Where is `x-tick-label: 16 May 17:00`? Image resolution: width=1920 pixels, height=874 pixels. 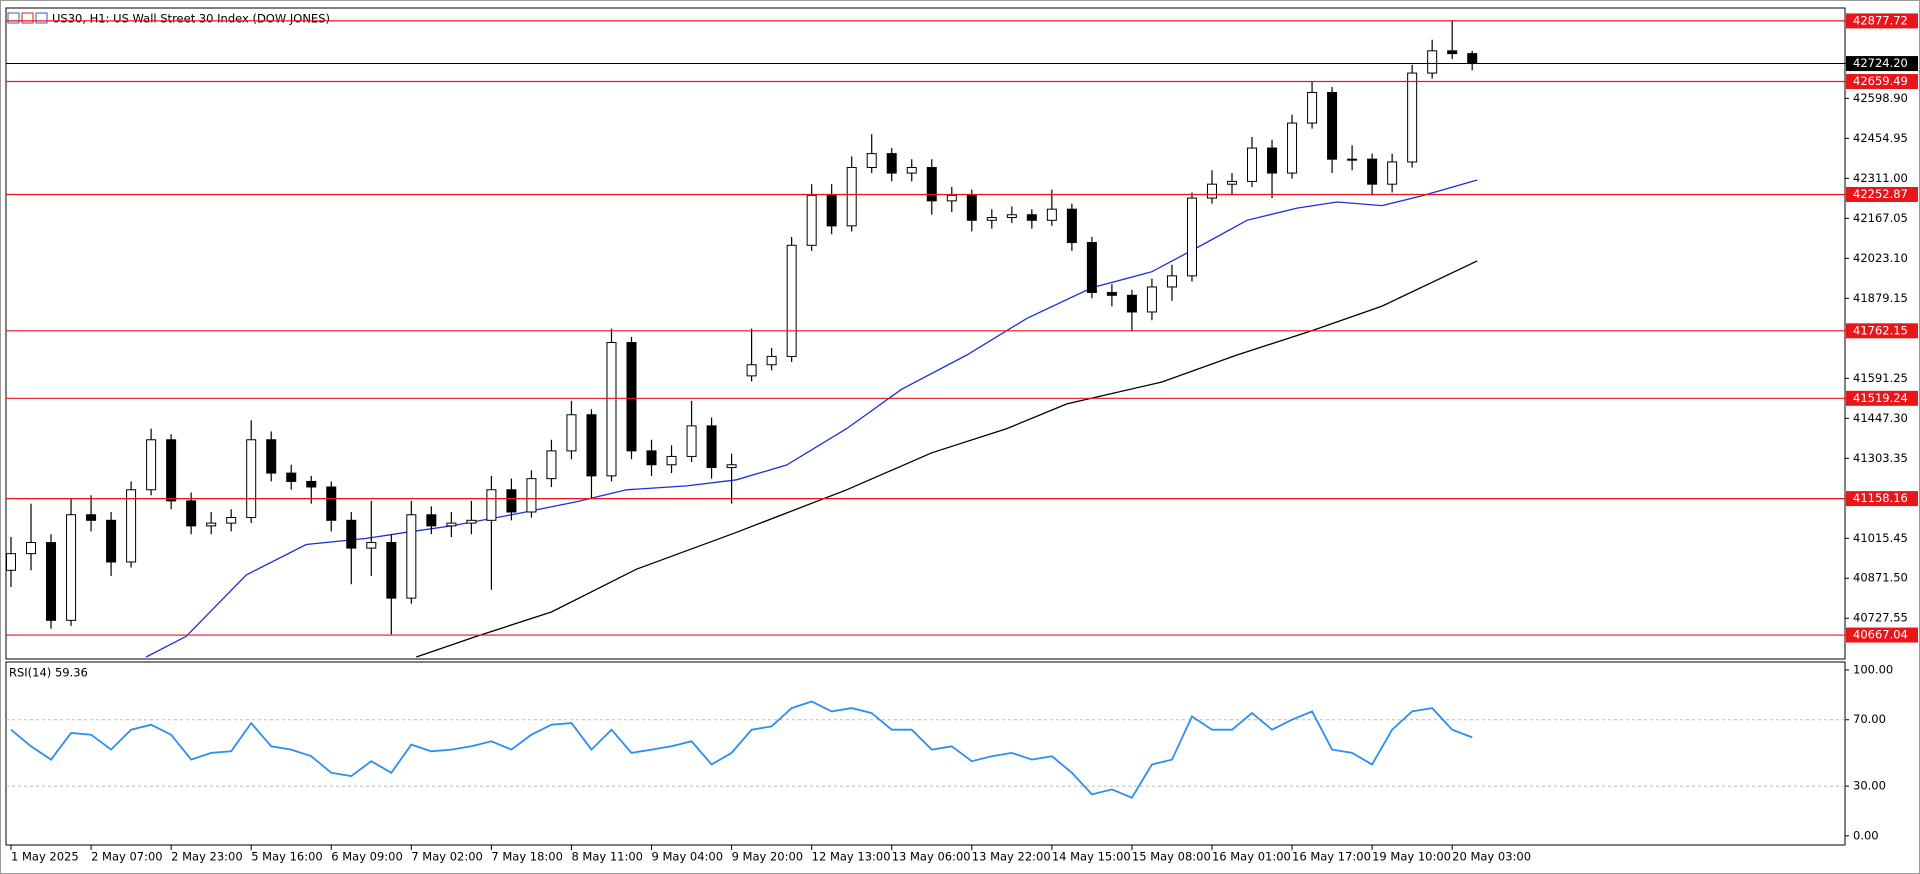
x-tick-label: 16 May 17:00 is located at coordinates (1331, 857).